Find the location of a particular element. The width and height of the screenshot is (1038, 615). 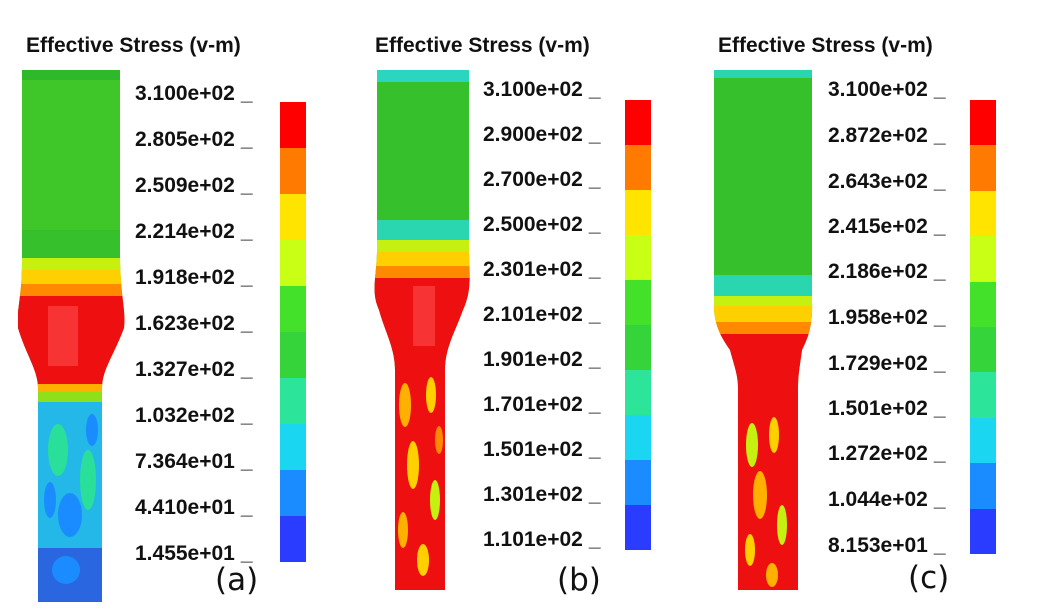

tick-label: 2.643e+02 _ is located at coordinates (887, 181).